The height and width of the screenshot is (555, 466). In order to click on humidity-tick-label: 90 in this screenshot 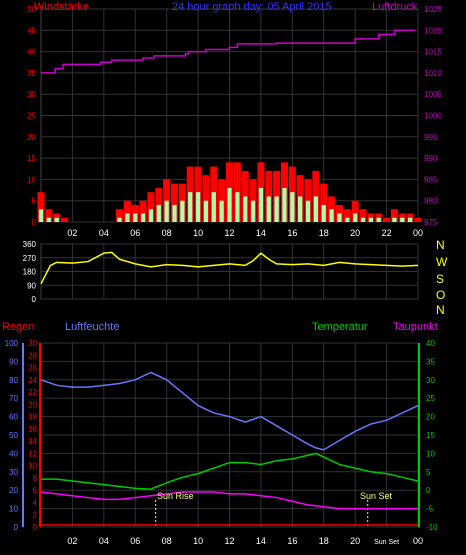, I will do `click(13, 361)`.